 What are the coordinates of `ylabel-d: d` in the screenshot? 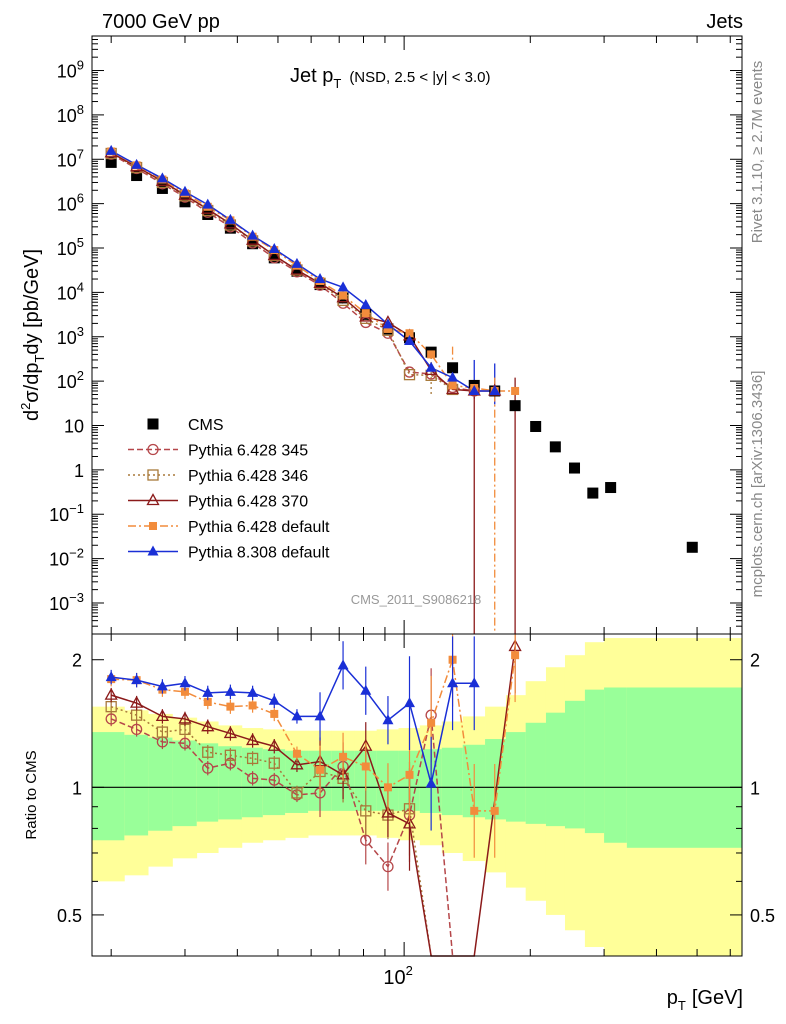 It's located at (32, 415).